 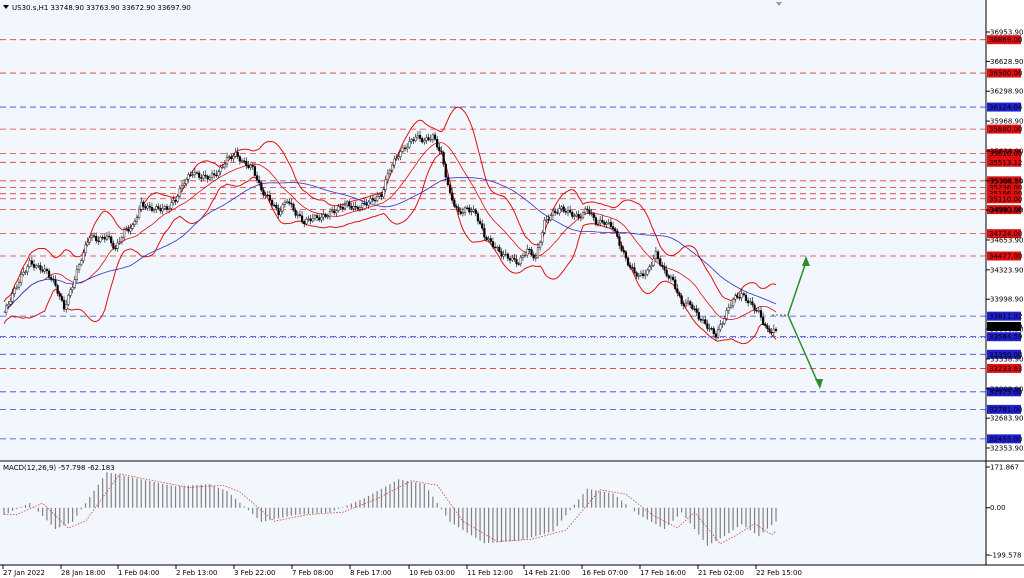 What do you see at coordinates (779, 573) in the screenshot?
I see `x-tick-label: 22 Feb 15:00` at bounding box center [779, 573].